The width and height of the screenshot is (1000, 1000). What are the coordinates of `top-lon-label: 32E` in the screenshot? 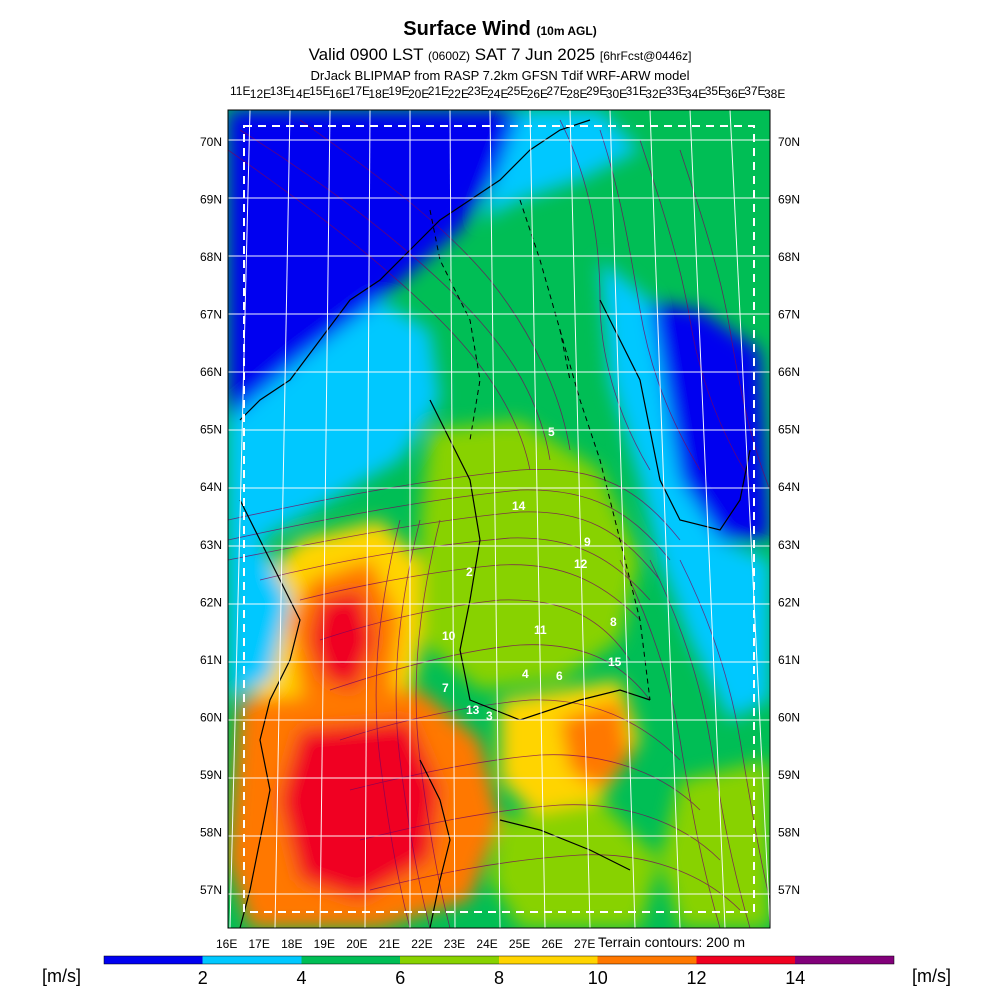 It's located at (655, 94).